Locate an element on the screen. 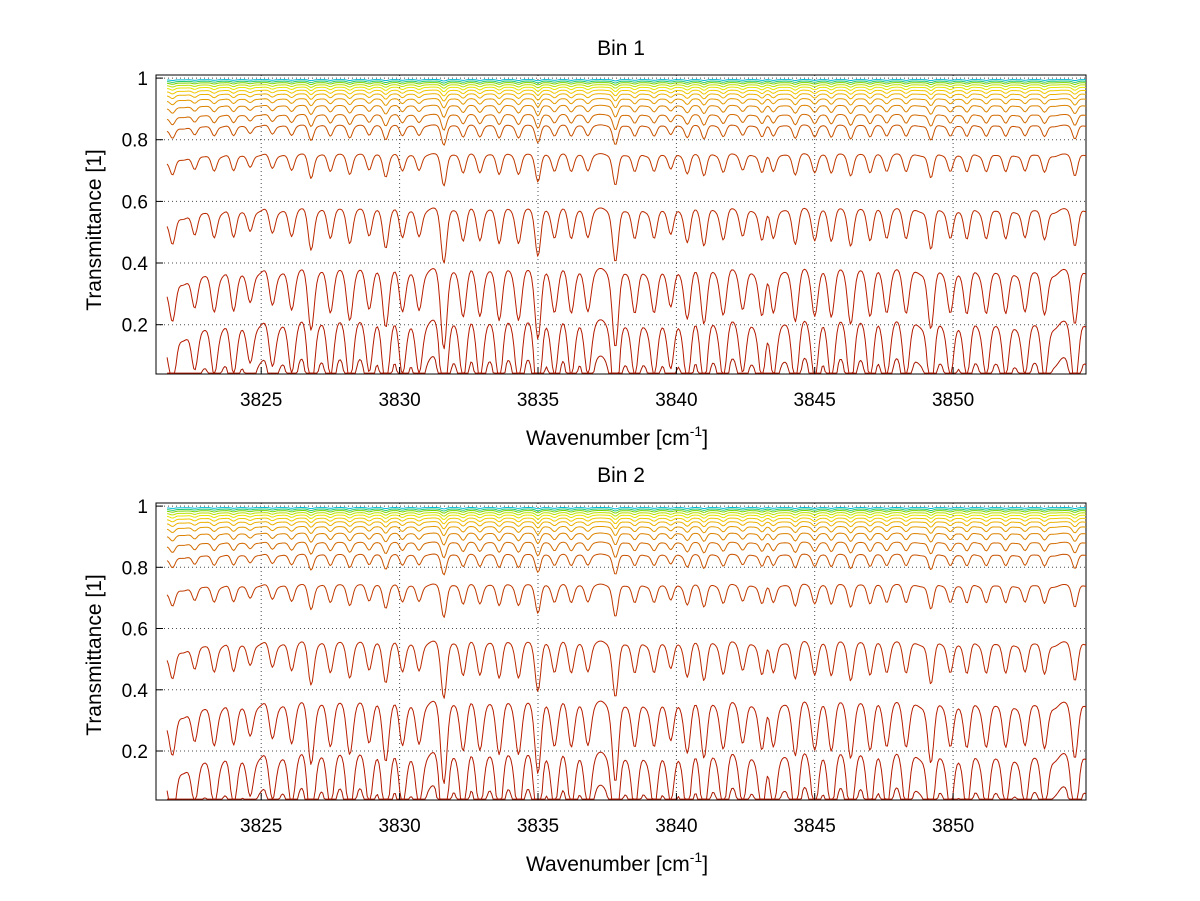 This screenshot has width=1200, height=901. x-axis-label-bin-2: Wavenumber [cm-1] is located at coordinates (617, 862).